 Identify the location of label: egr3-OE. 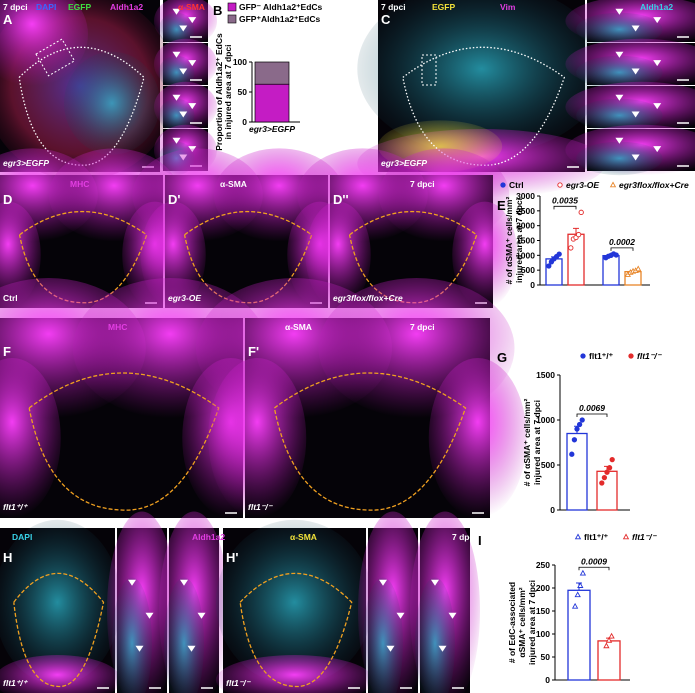
(582, 185).